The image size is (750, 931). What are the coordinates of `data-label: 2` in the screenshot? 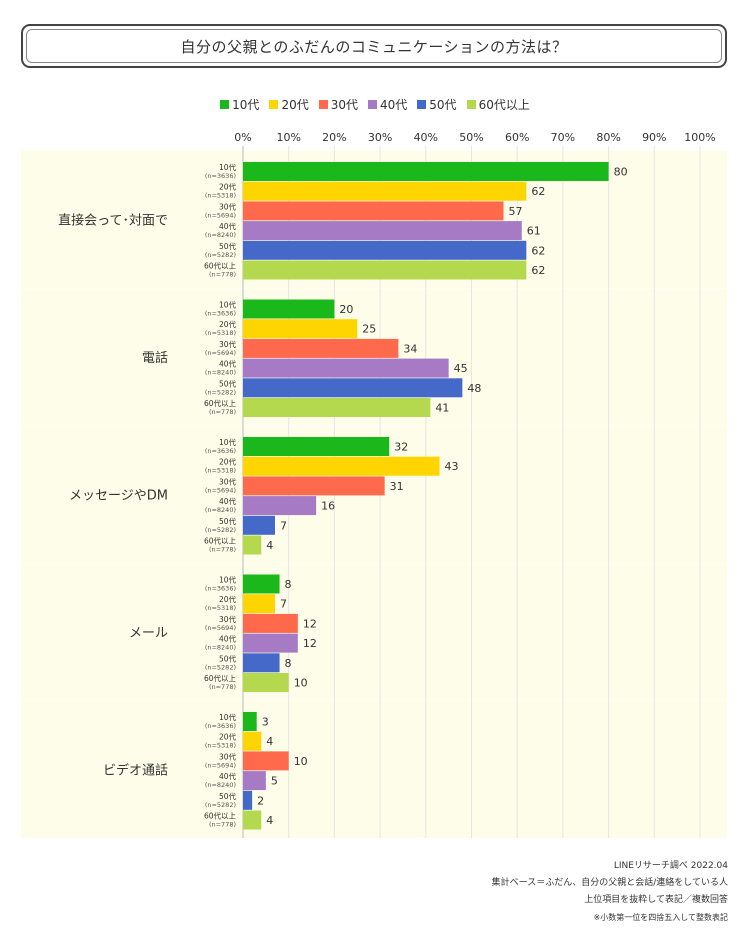 It's located at (260, 800).